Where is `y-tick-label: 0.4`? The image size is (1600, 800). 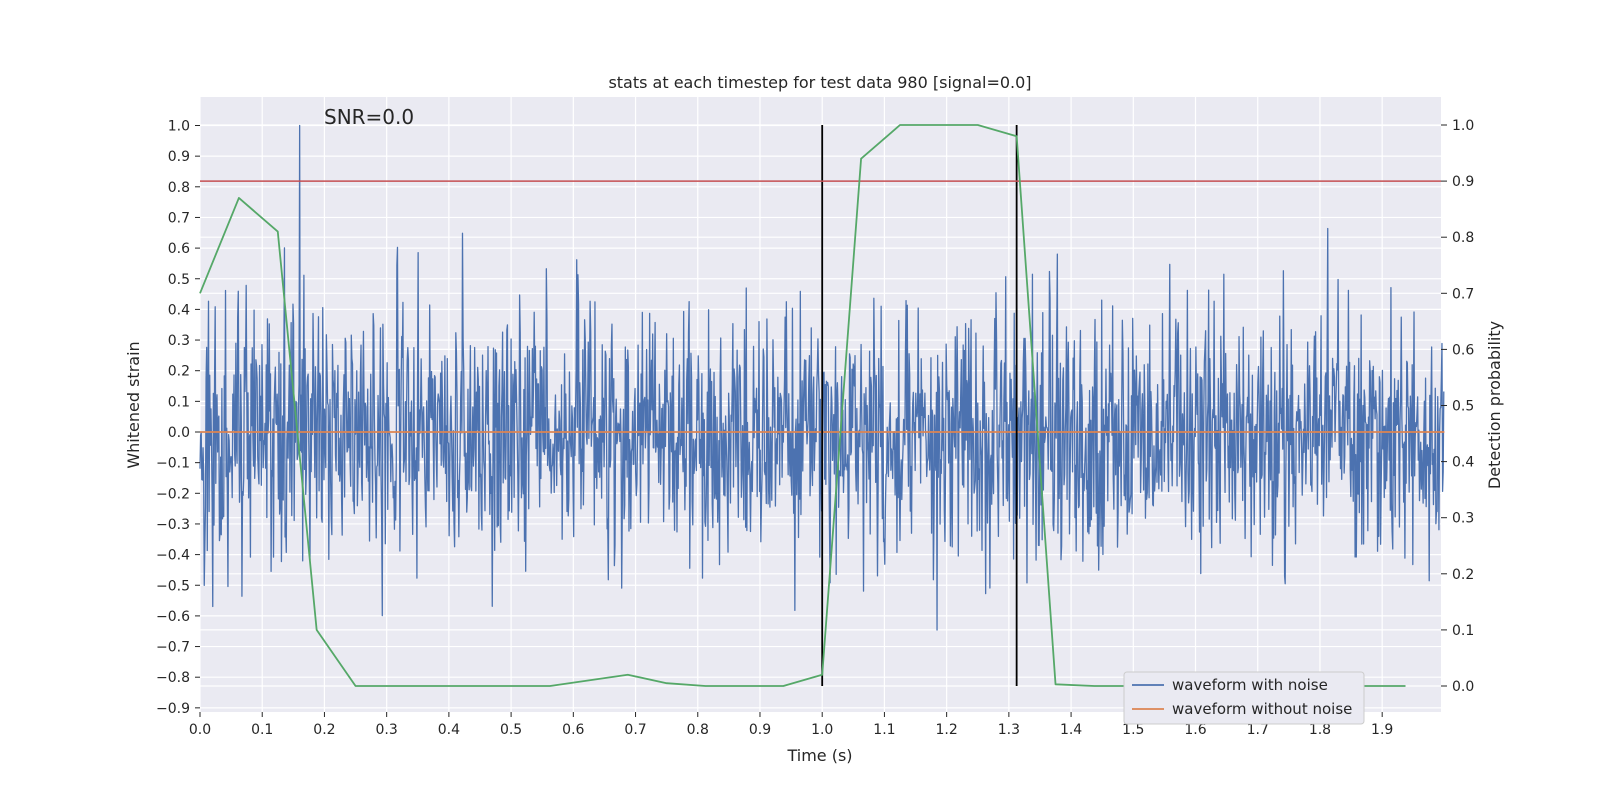 y-tick-label: 0.4 is located at coordinates (179, 310).